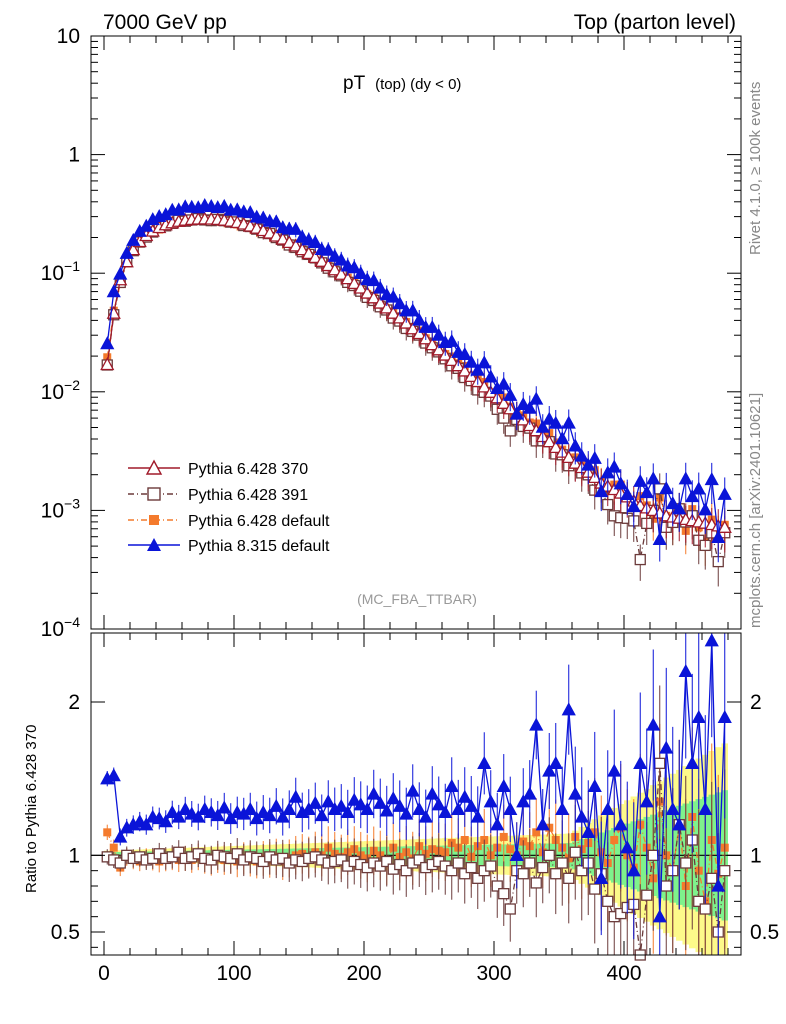 The image size is (786, 1024). What do you see at coordinates (655, 22) in the screenshot?
I see `header-right-title: Top (parton level)` at bounding box center [655, 22].